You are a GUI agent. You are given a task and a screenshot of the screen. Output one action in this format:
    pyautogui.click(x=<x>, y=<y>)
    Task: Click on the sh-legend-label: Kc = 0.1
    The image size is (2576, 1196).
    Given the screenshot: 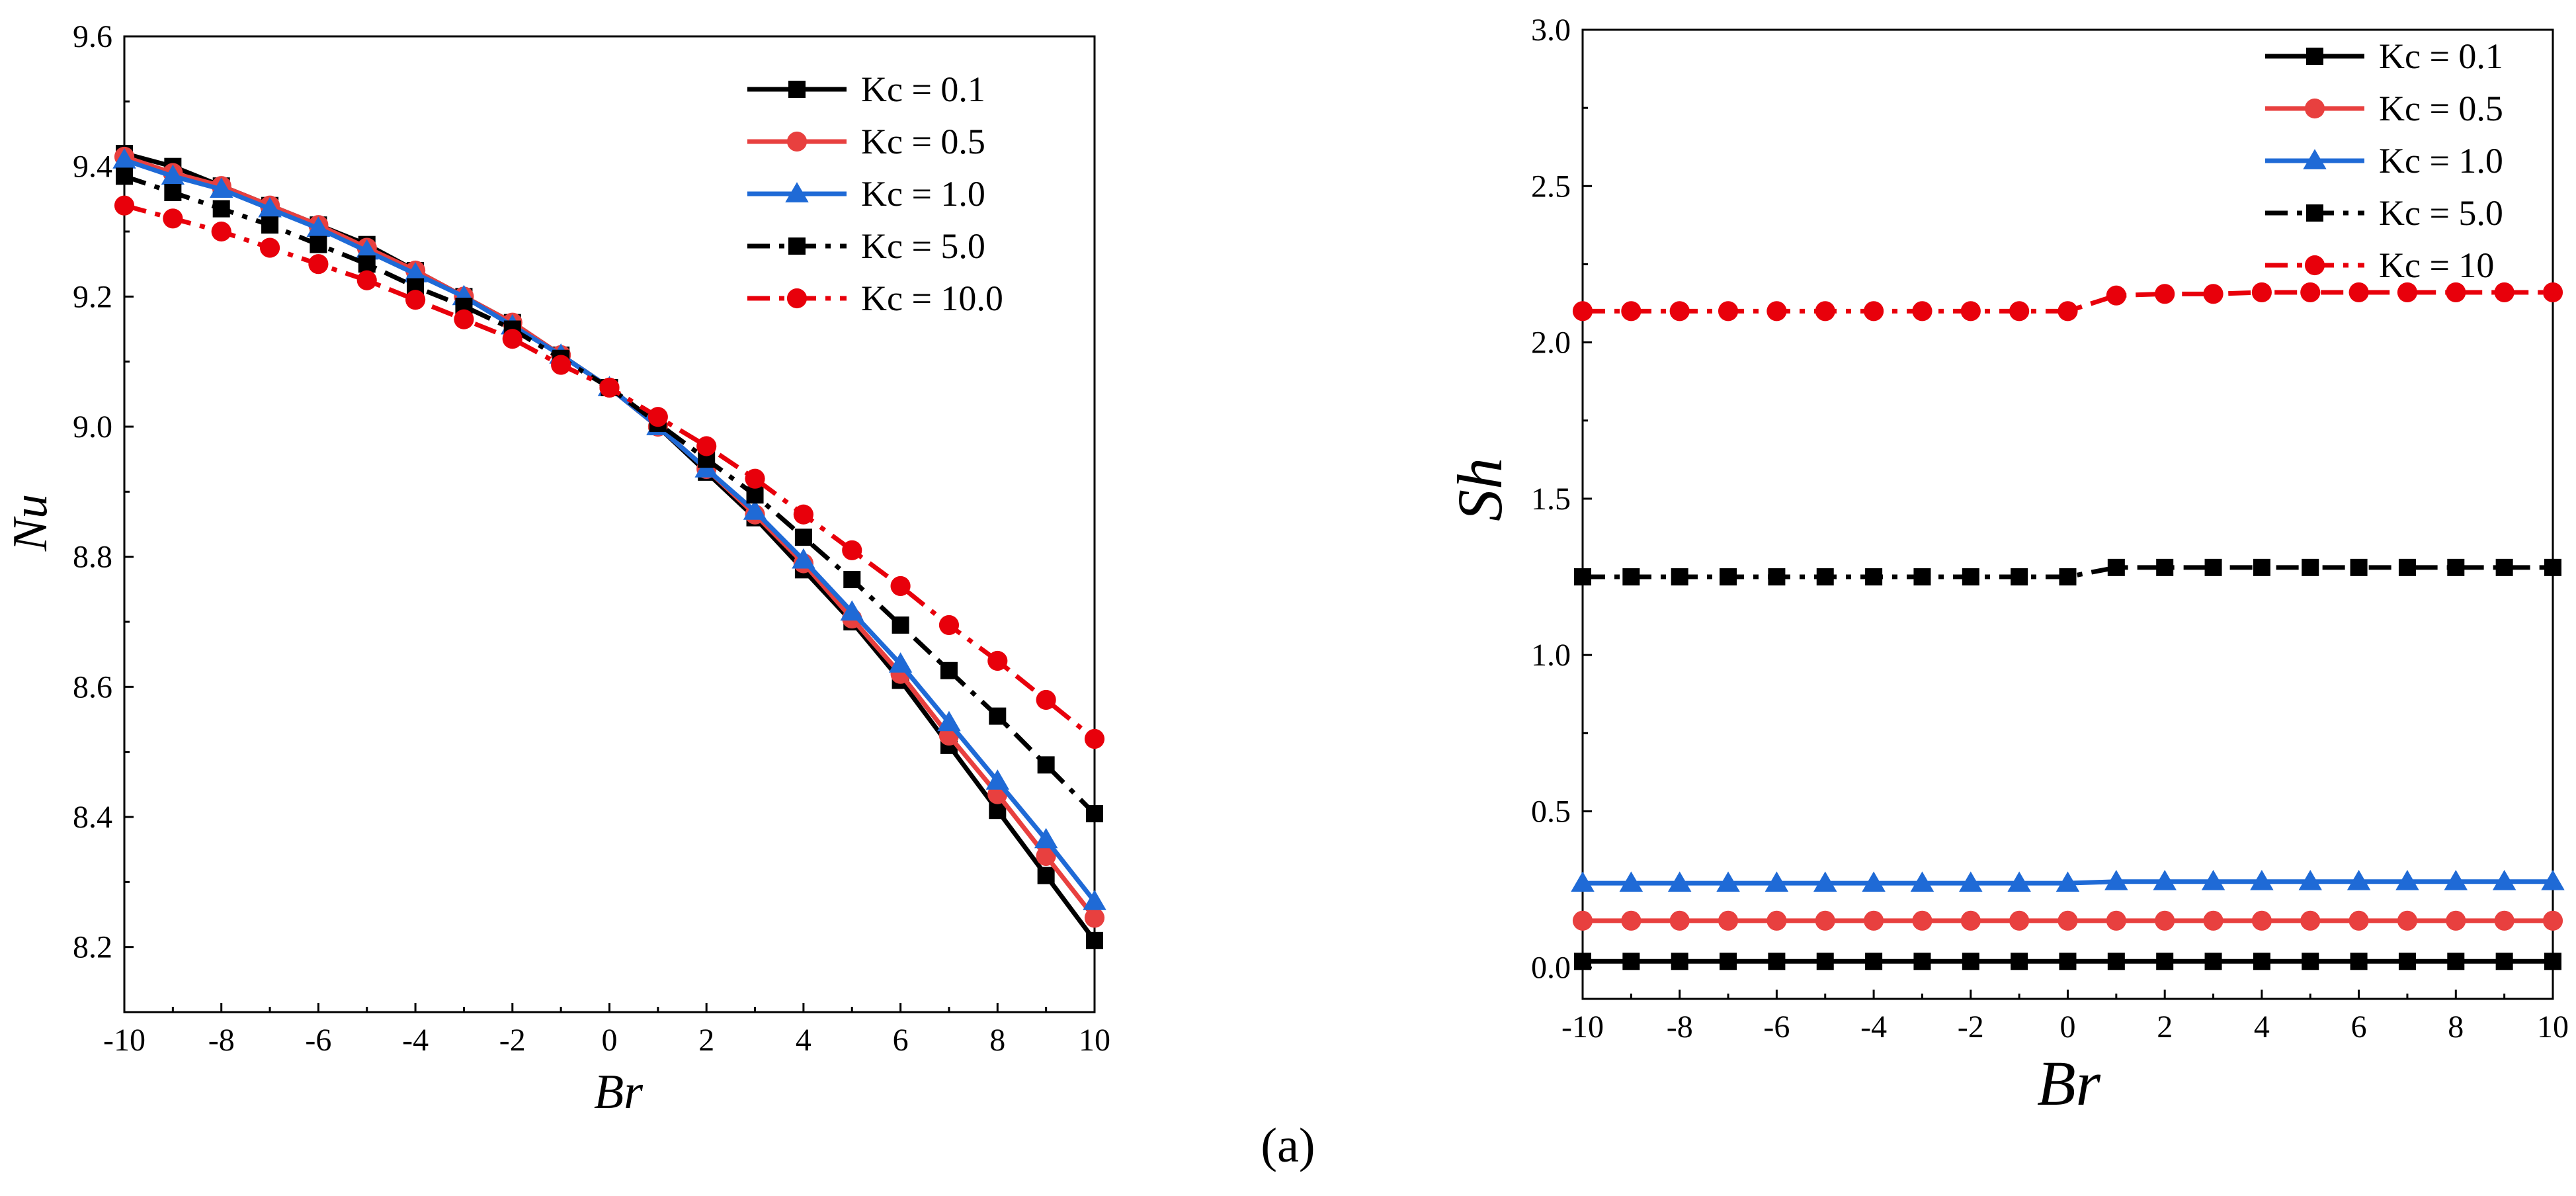 What is the action you would take?
    pyautogui.click(x=2441, y=56)
    